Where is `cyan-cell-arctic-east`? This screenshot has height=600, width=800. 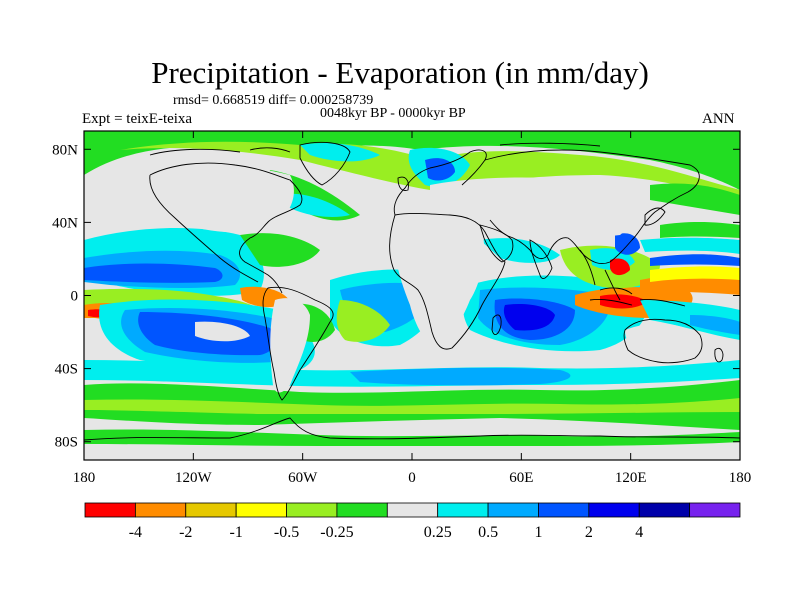 cyan-cell-arctic-east is located at coordinates (340, 152).